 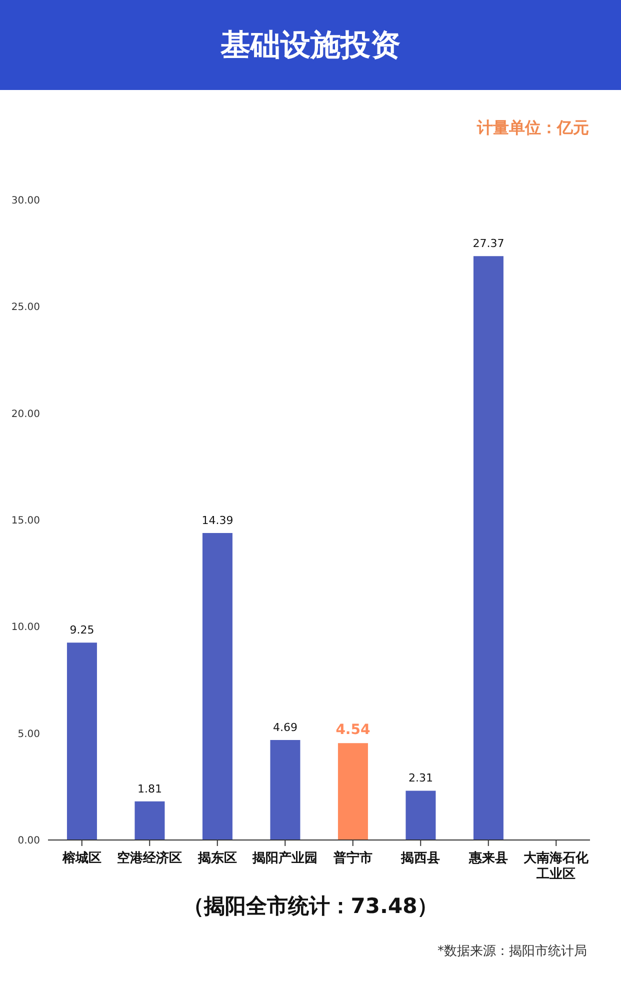 I want to click on data-label: 9.25, so click(x=82, y=630).